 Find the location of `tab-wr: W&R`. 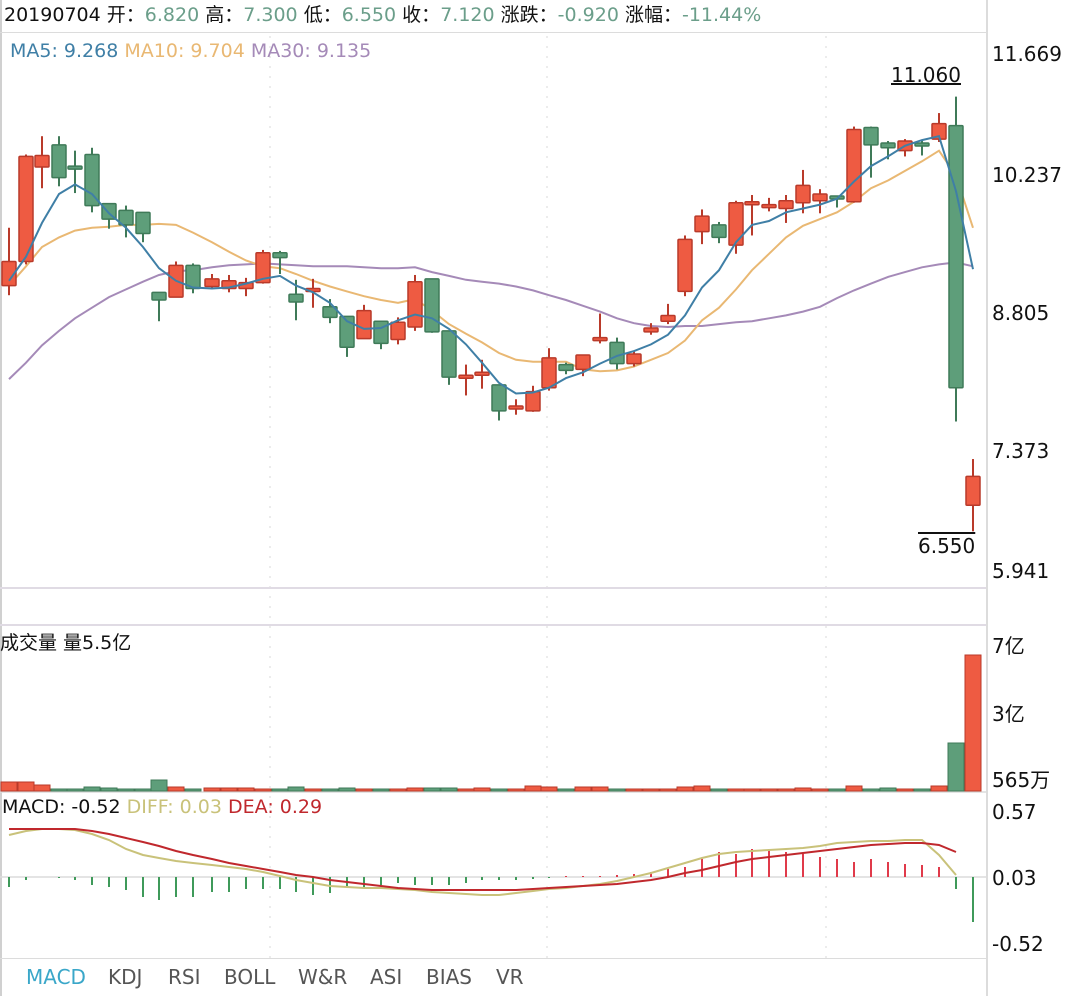

tab-wr: W&R is located at coordinates (323, 977).